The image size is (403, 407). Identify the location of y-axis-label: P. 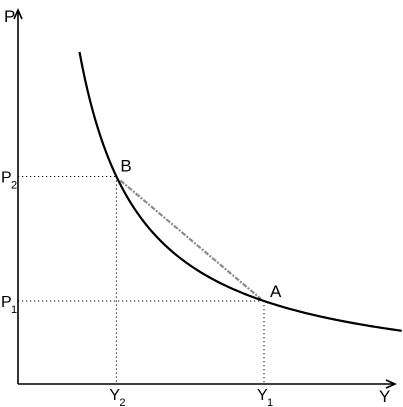
(9, 16).